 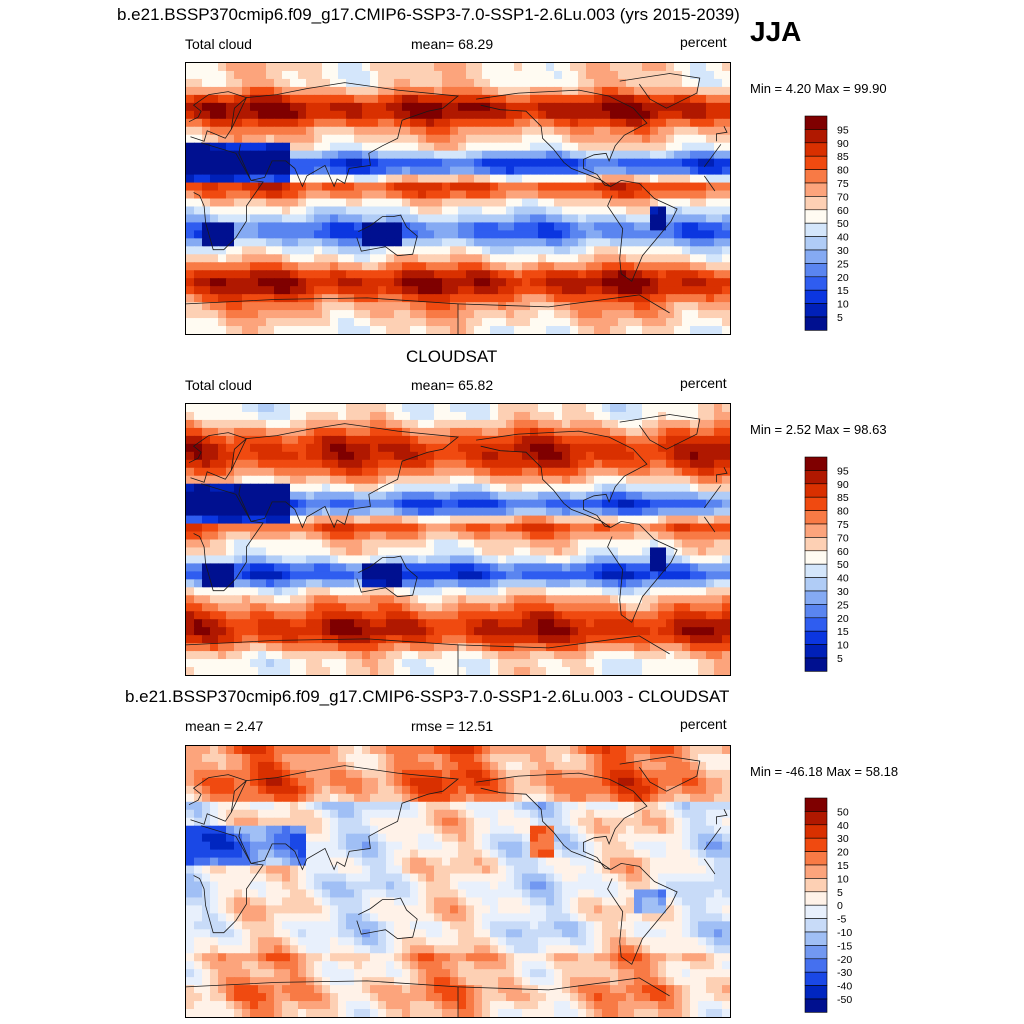 What do you see at coordinates (843, 130) in the screenshot?
I see `colorbar-tick-label: 95` at bounding box center [843, 130].